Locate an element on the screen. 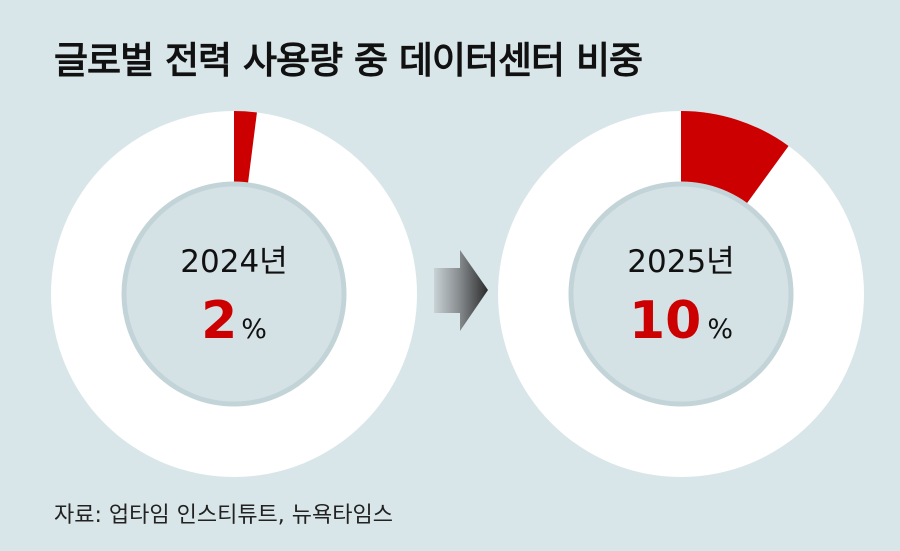 The image size is (900, 551). source-note: 자료: 업타임 인스티튜트, 뉴욕타임스 is located at coordinates (223, 515).